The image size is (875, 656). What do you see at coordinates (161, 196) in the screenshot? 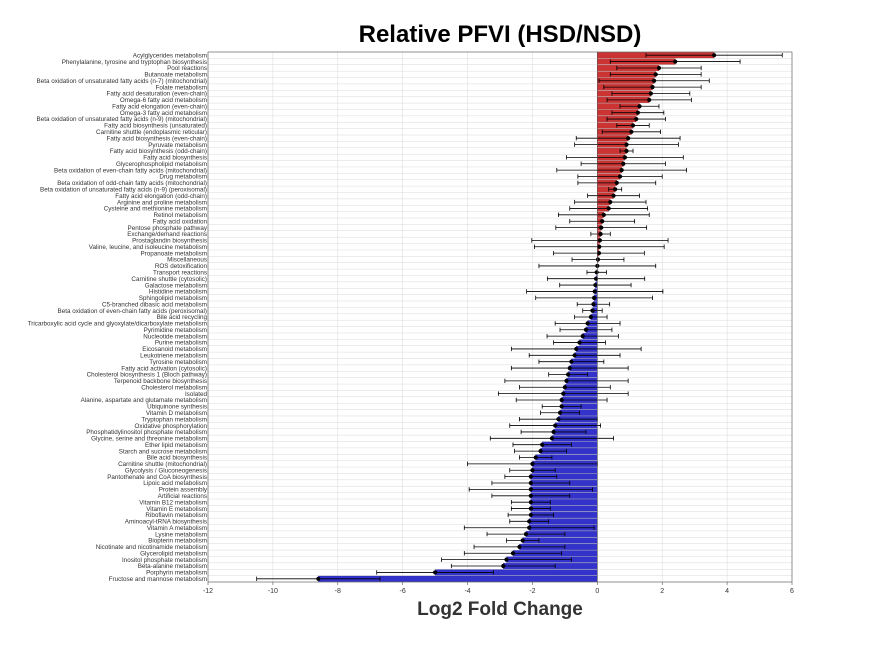
I see `category-label: Fatty acid elongation (odd-chain)` at bounding box center [161, 196].